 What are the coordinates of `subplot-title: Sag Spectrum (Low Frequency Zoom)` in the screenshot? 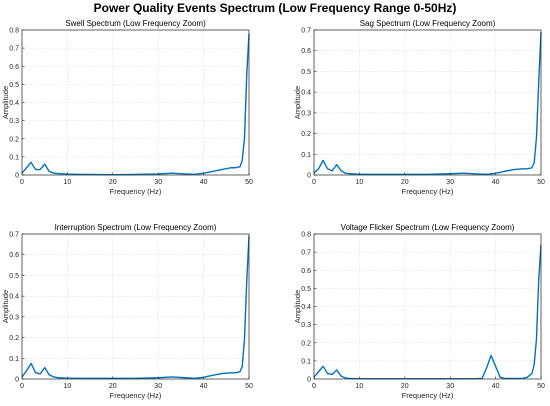 It's located at (428, 23).